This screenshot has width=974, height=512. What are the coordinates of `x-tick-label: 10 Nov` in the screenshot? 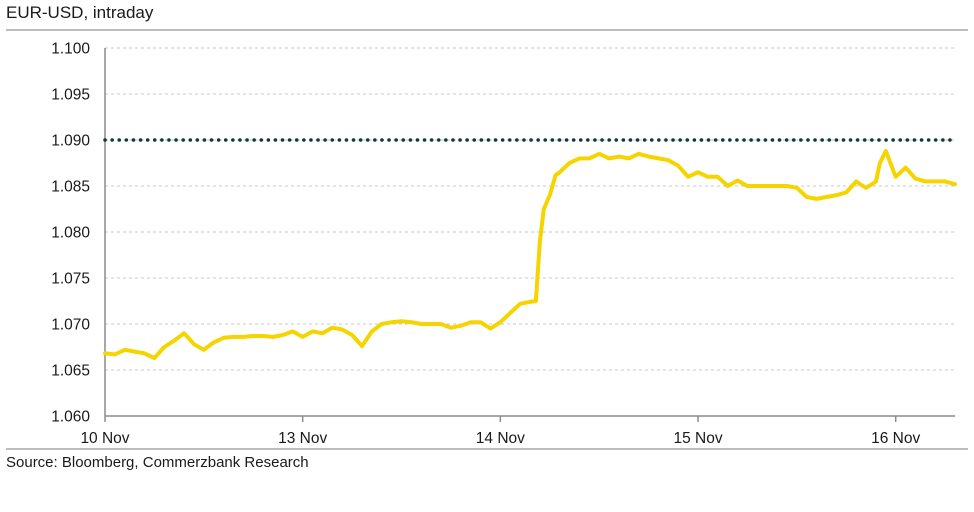 It's located at (104, 438).